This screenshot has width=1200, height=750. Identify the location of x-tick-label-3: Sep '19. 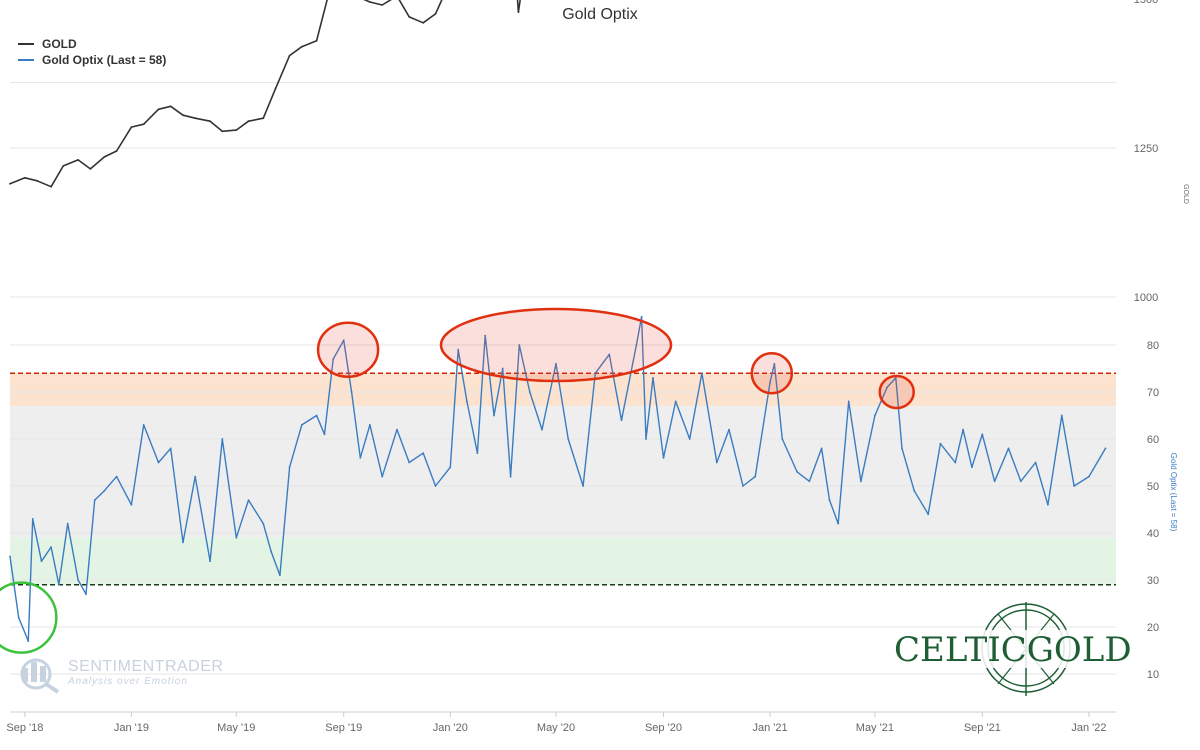
(343, 728).